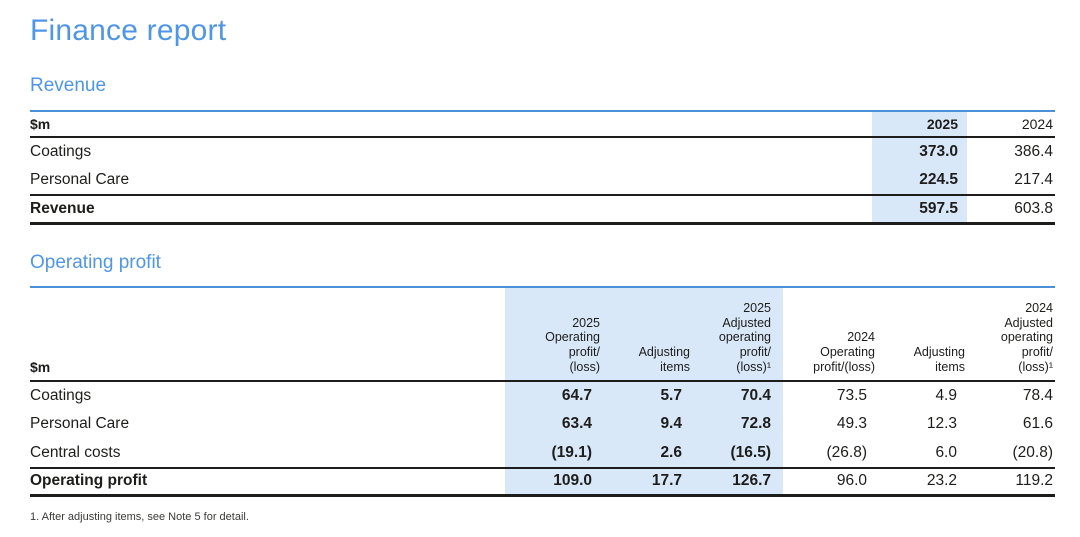 This screenshot has height=537, width=1080. I want to click on table-row: Coatings 64.7 5.7 70.4 73.5 4.9 78.4, so click(542, 395).